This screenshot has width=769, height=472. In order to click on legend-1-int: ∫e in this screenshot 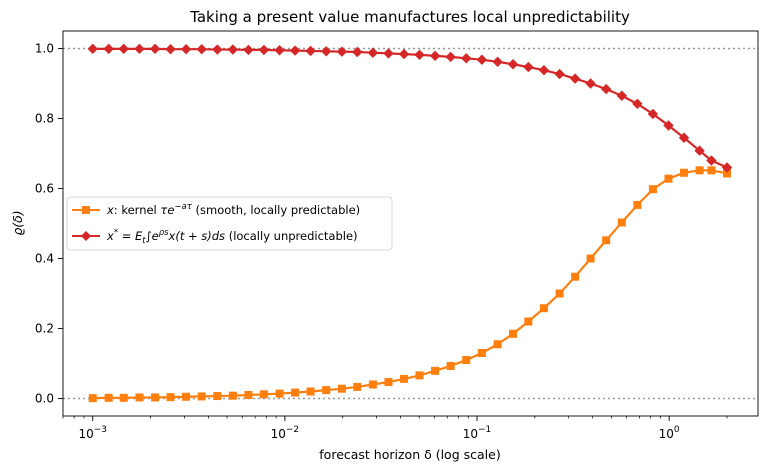, I will do `click(152, 236)`.